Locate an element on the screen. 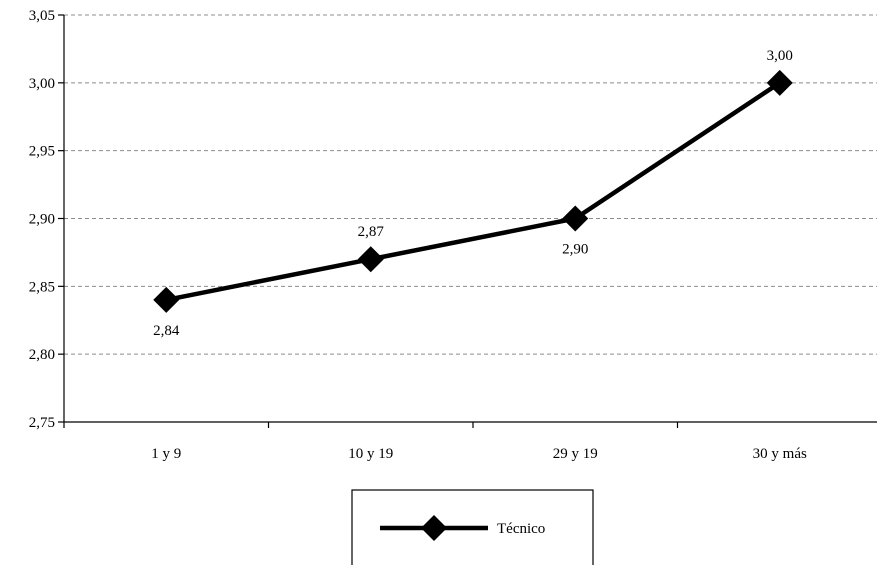  y-tick-label: 2,85 is located at coordinates (42, 287).